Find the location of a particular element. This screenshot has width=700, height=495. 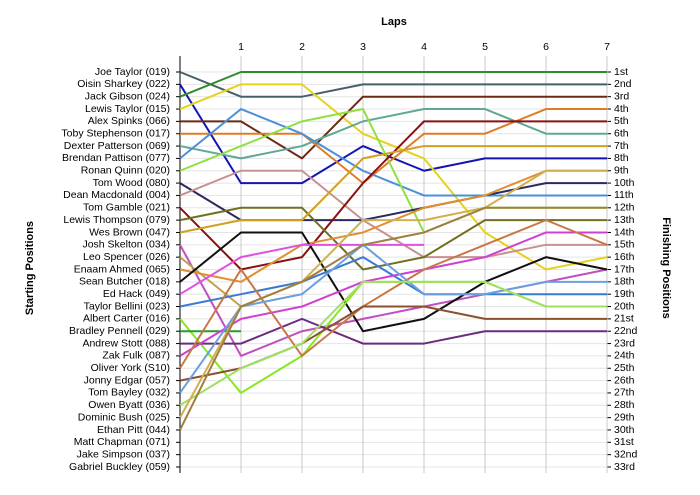

driver-label: Gabriel Buckley (059) is located at coordinates (119, 467).